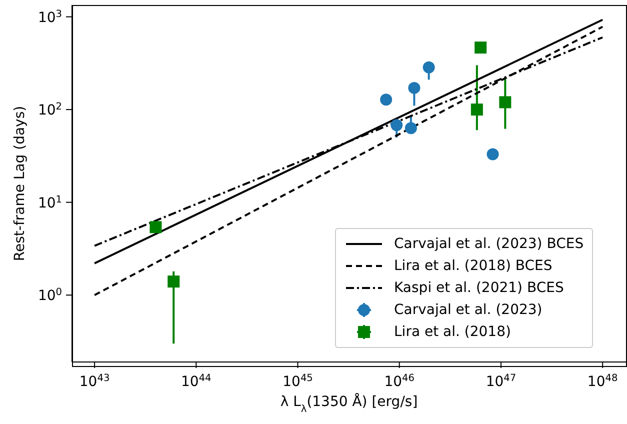 The height and width of the screenshot is (424, 627). Describe the element at coordinates (452, 332) in the screenshot. I see `legend-label: Lira et al. (2018)` at that location.